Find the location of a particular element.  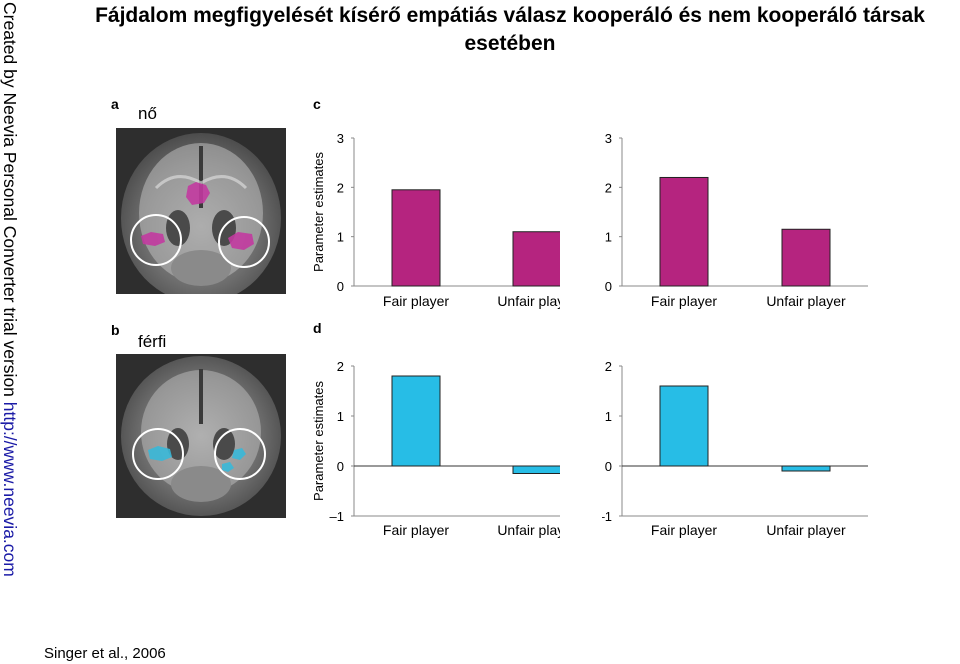

chart-d-right: 2 1 0 –1 Fair player Unfair player is located at coordinates (735, 448).